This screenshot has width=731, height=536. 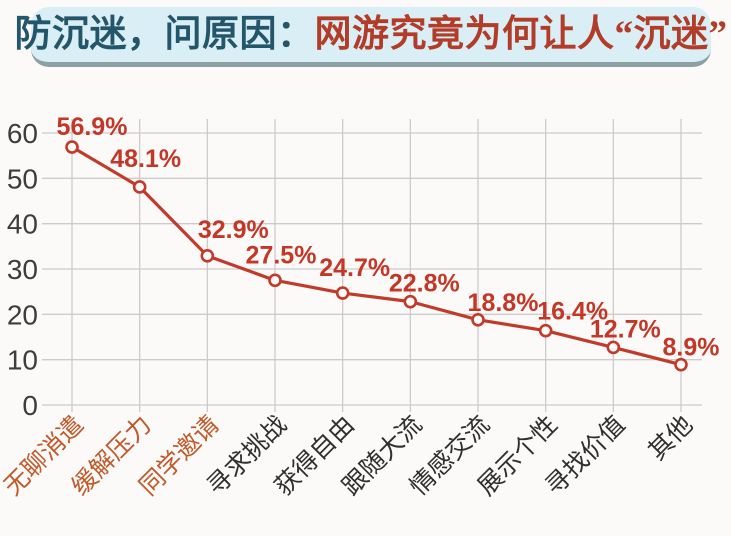 I want to click on y-axis-tick-label: 20, so click(x=22, y=314).